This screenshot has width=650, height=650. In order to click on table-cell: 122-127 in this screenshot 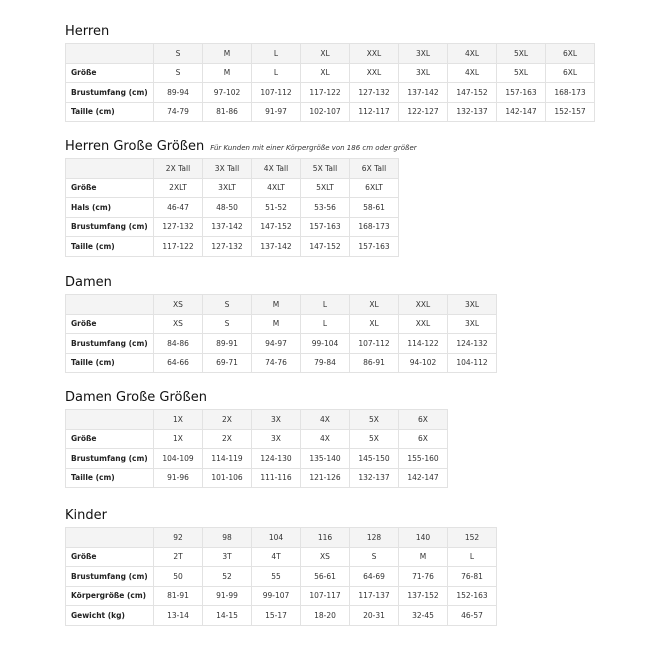, I will do `click(423, 111)`.